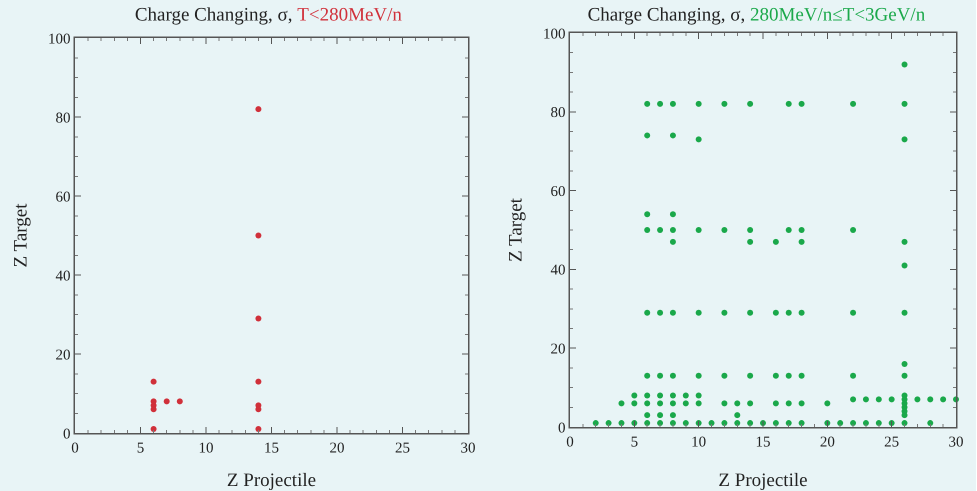 Image resolution: width=977 pixels, height=491 pixels. Describe the element at coordinates (349, 15) in the screenshot. I see `chart-subtitle: T<280MeV/n` at that location.